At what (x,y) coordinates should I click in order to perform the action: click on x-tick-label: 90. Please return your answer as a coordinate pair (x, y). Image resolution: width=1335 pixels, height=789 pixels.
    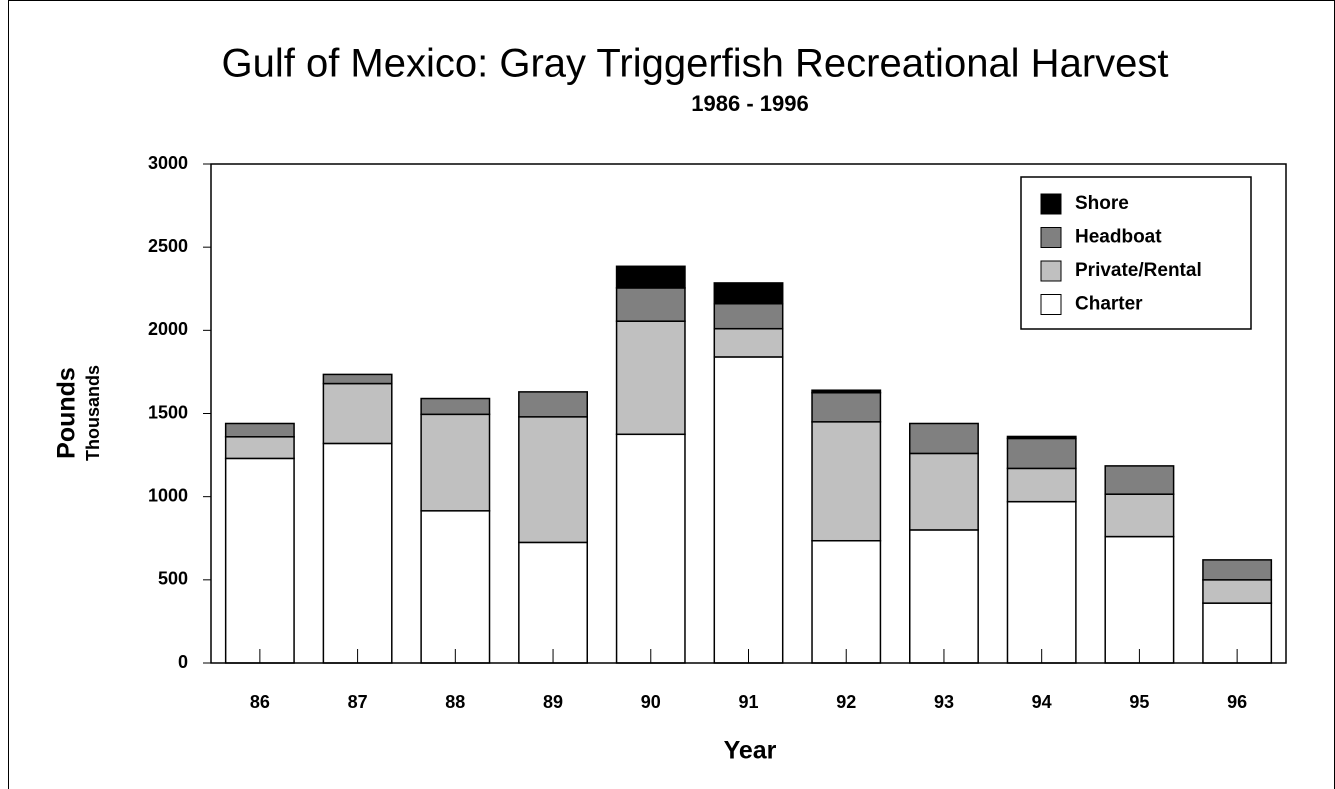
    Looking at the image, I should click on (651, 702).